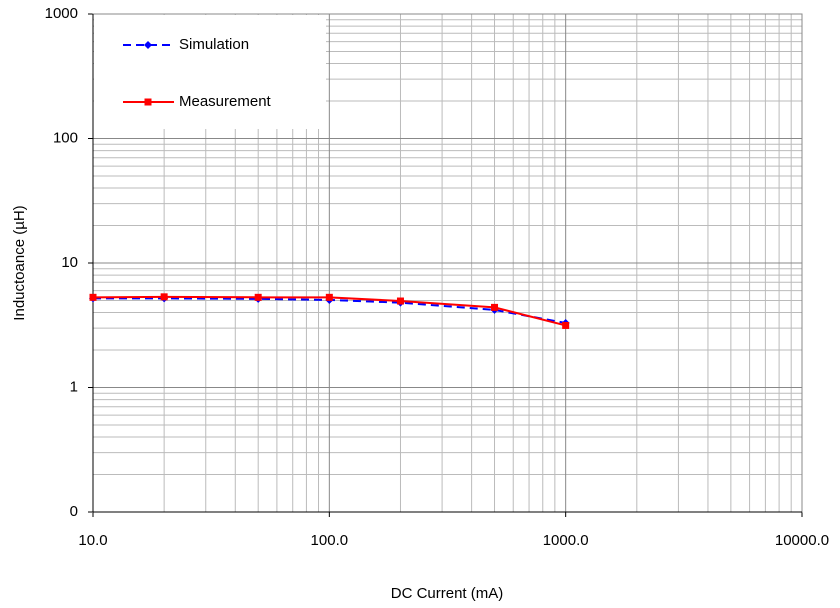 This screenshot has height=608, width=840. What do you see at coordinates (802, 540) in the screenshot?
I see `x-tick-label: 10000.0` at bounding box center [802, 540].